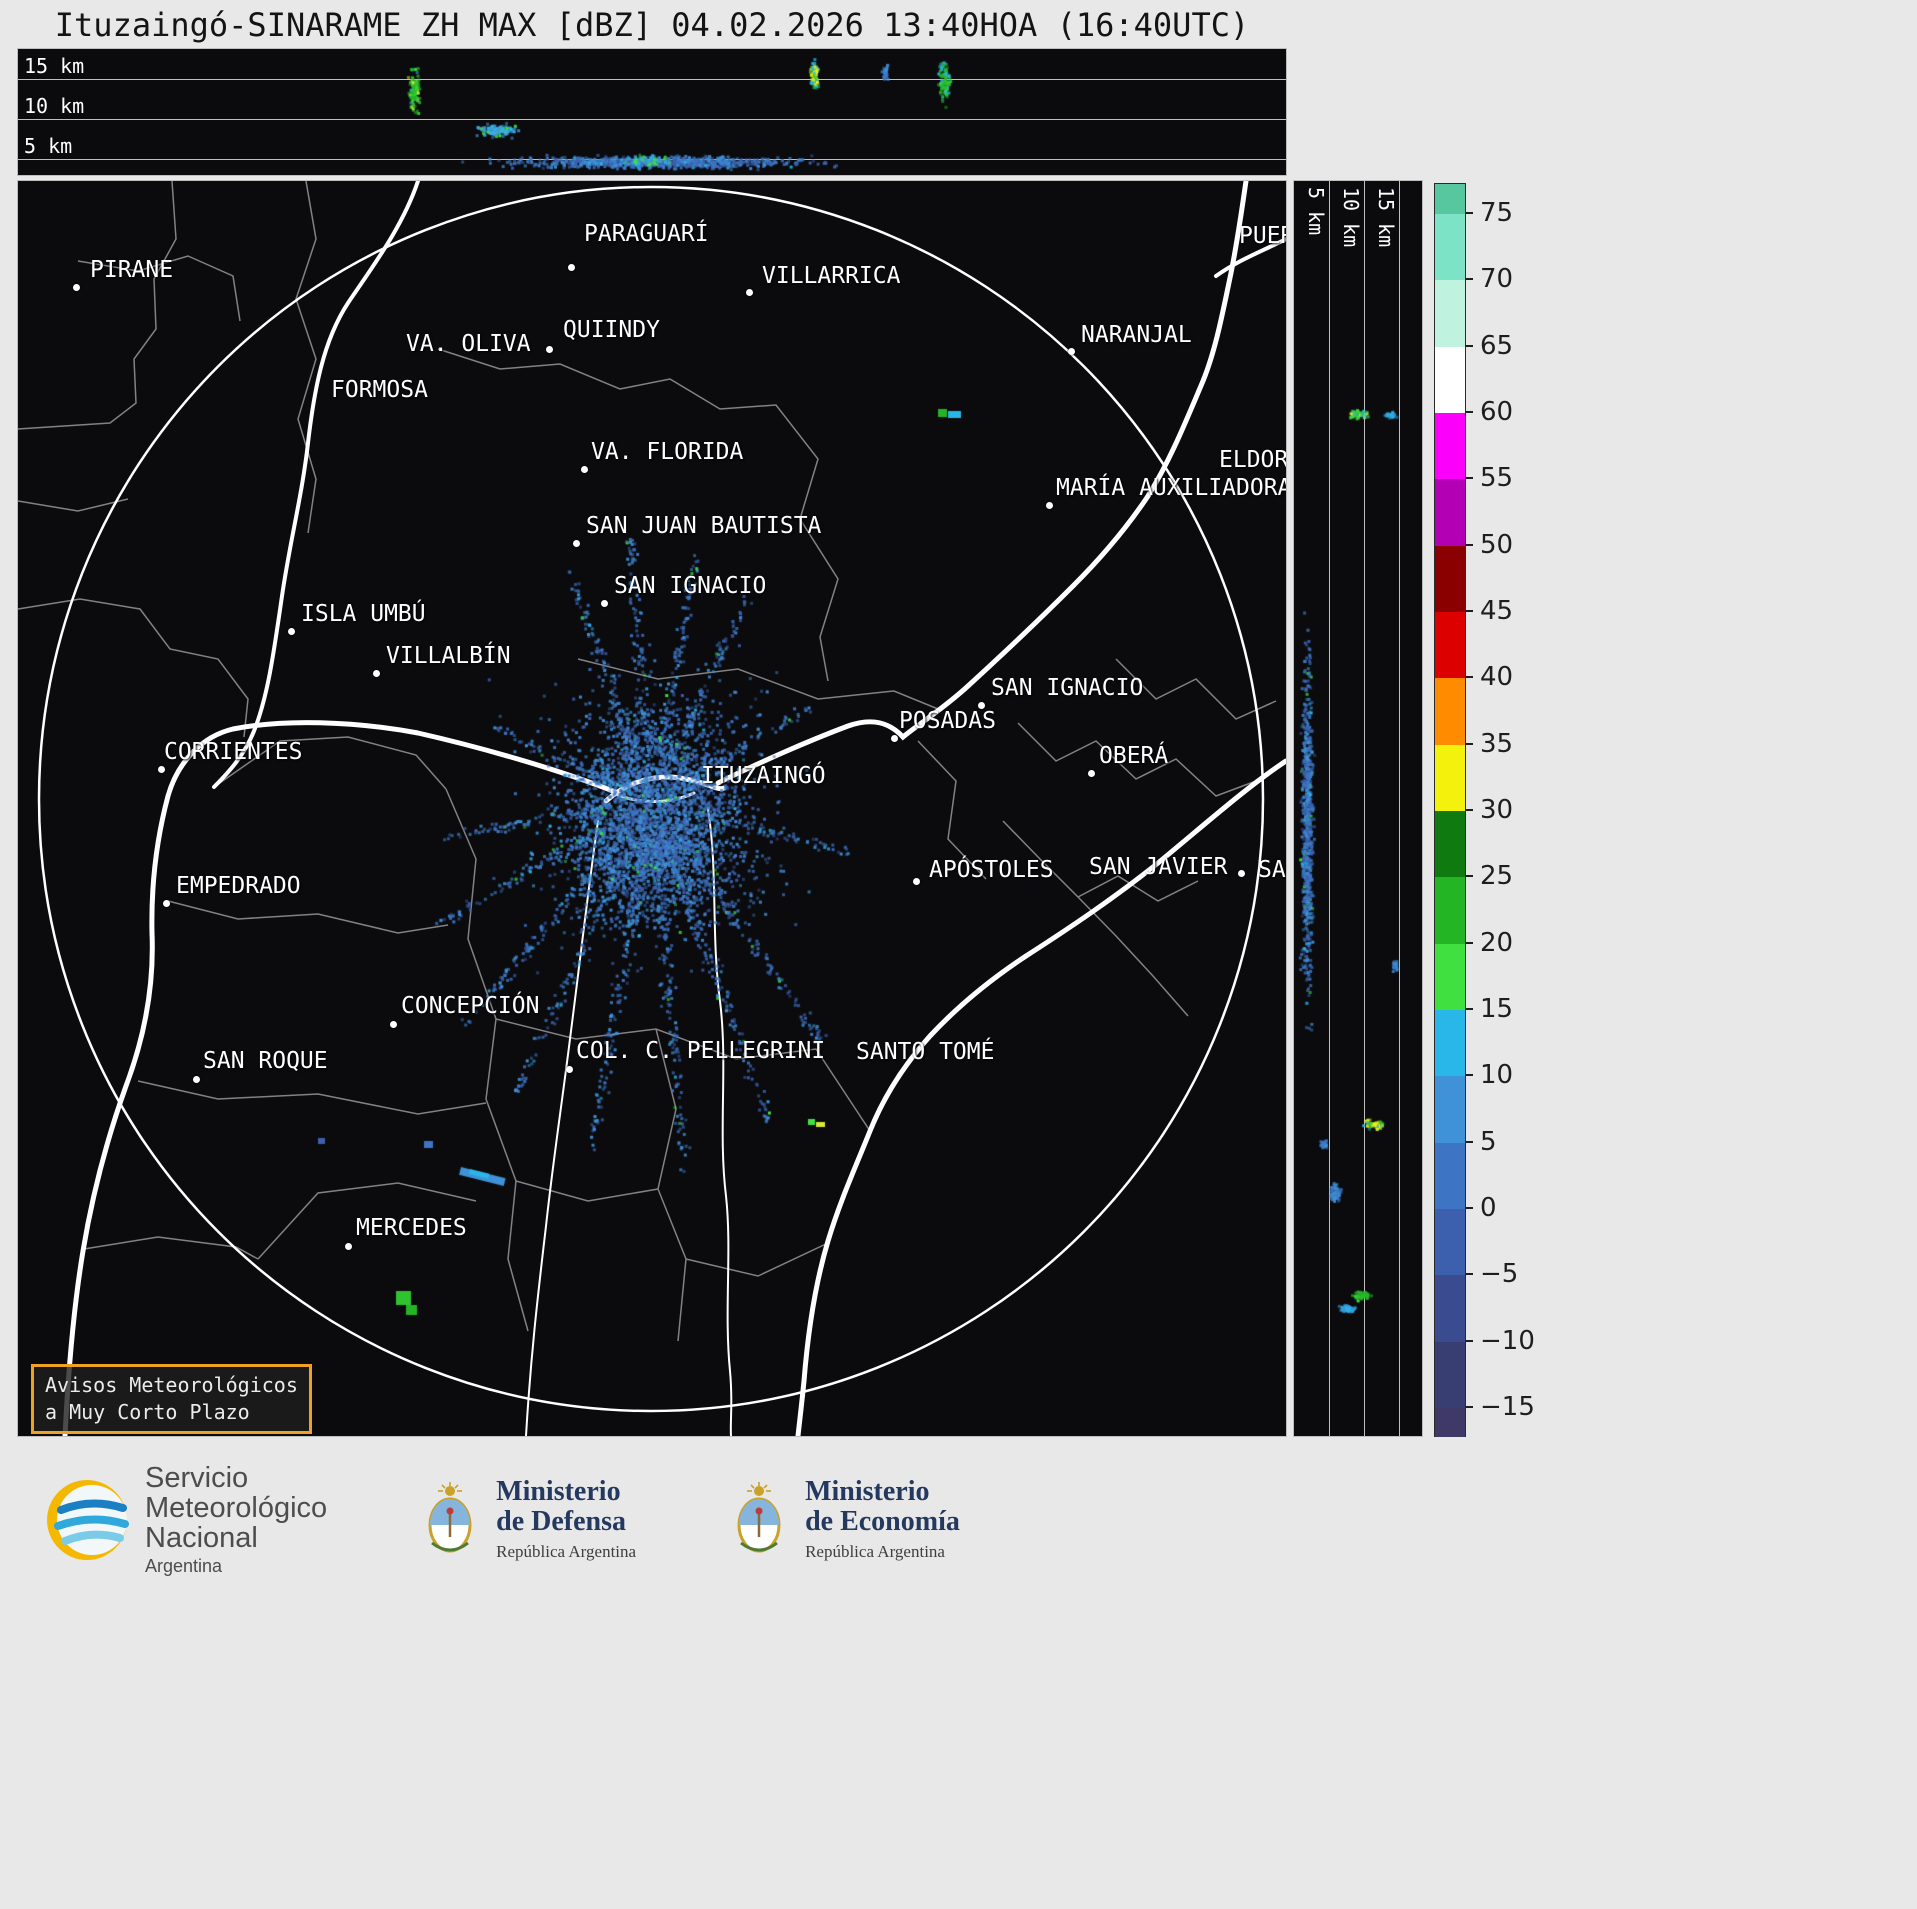  Describe the element at coordinates (233, 752) in the screenshot. I see `city-label: CORRIENTES` at that location.